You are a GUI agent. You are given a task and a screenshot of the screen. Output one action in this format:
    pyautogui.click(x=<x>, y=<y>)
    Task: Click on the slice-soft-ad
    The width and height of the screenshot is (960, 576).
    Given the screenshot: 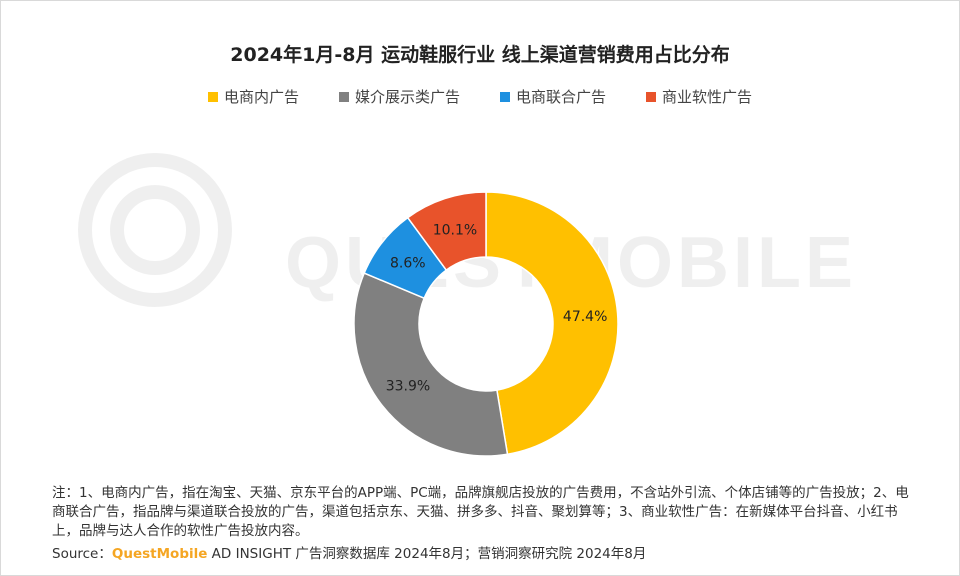 What is the action you would take?
    pyautogui.click(x=446, y=231)
    